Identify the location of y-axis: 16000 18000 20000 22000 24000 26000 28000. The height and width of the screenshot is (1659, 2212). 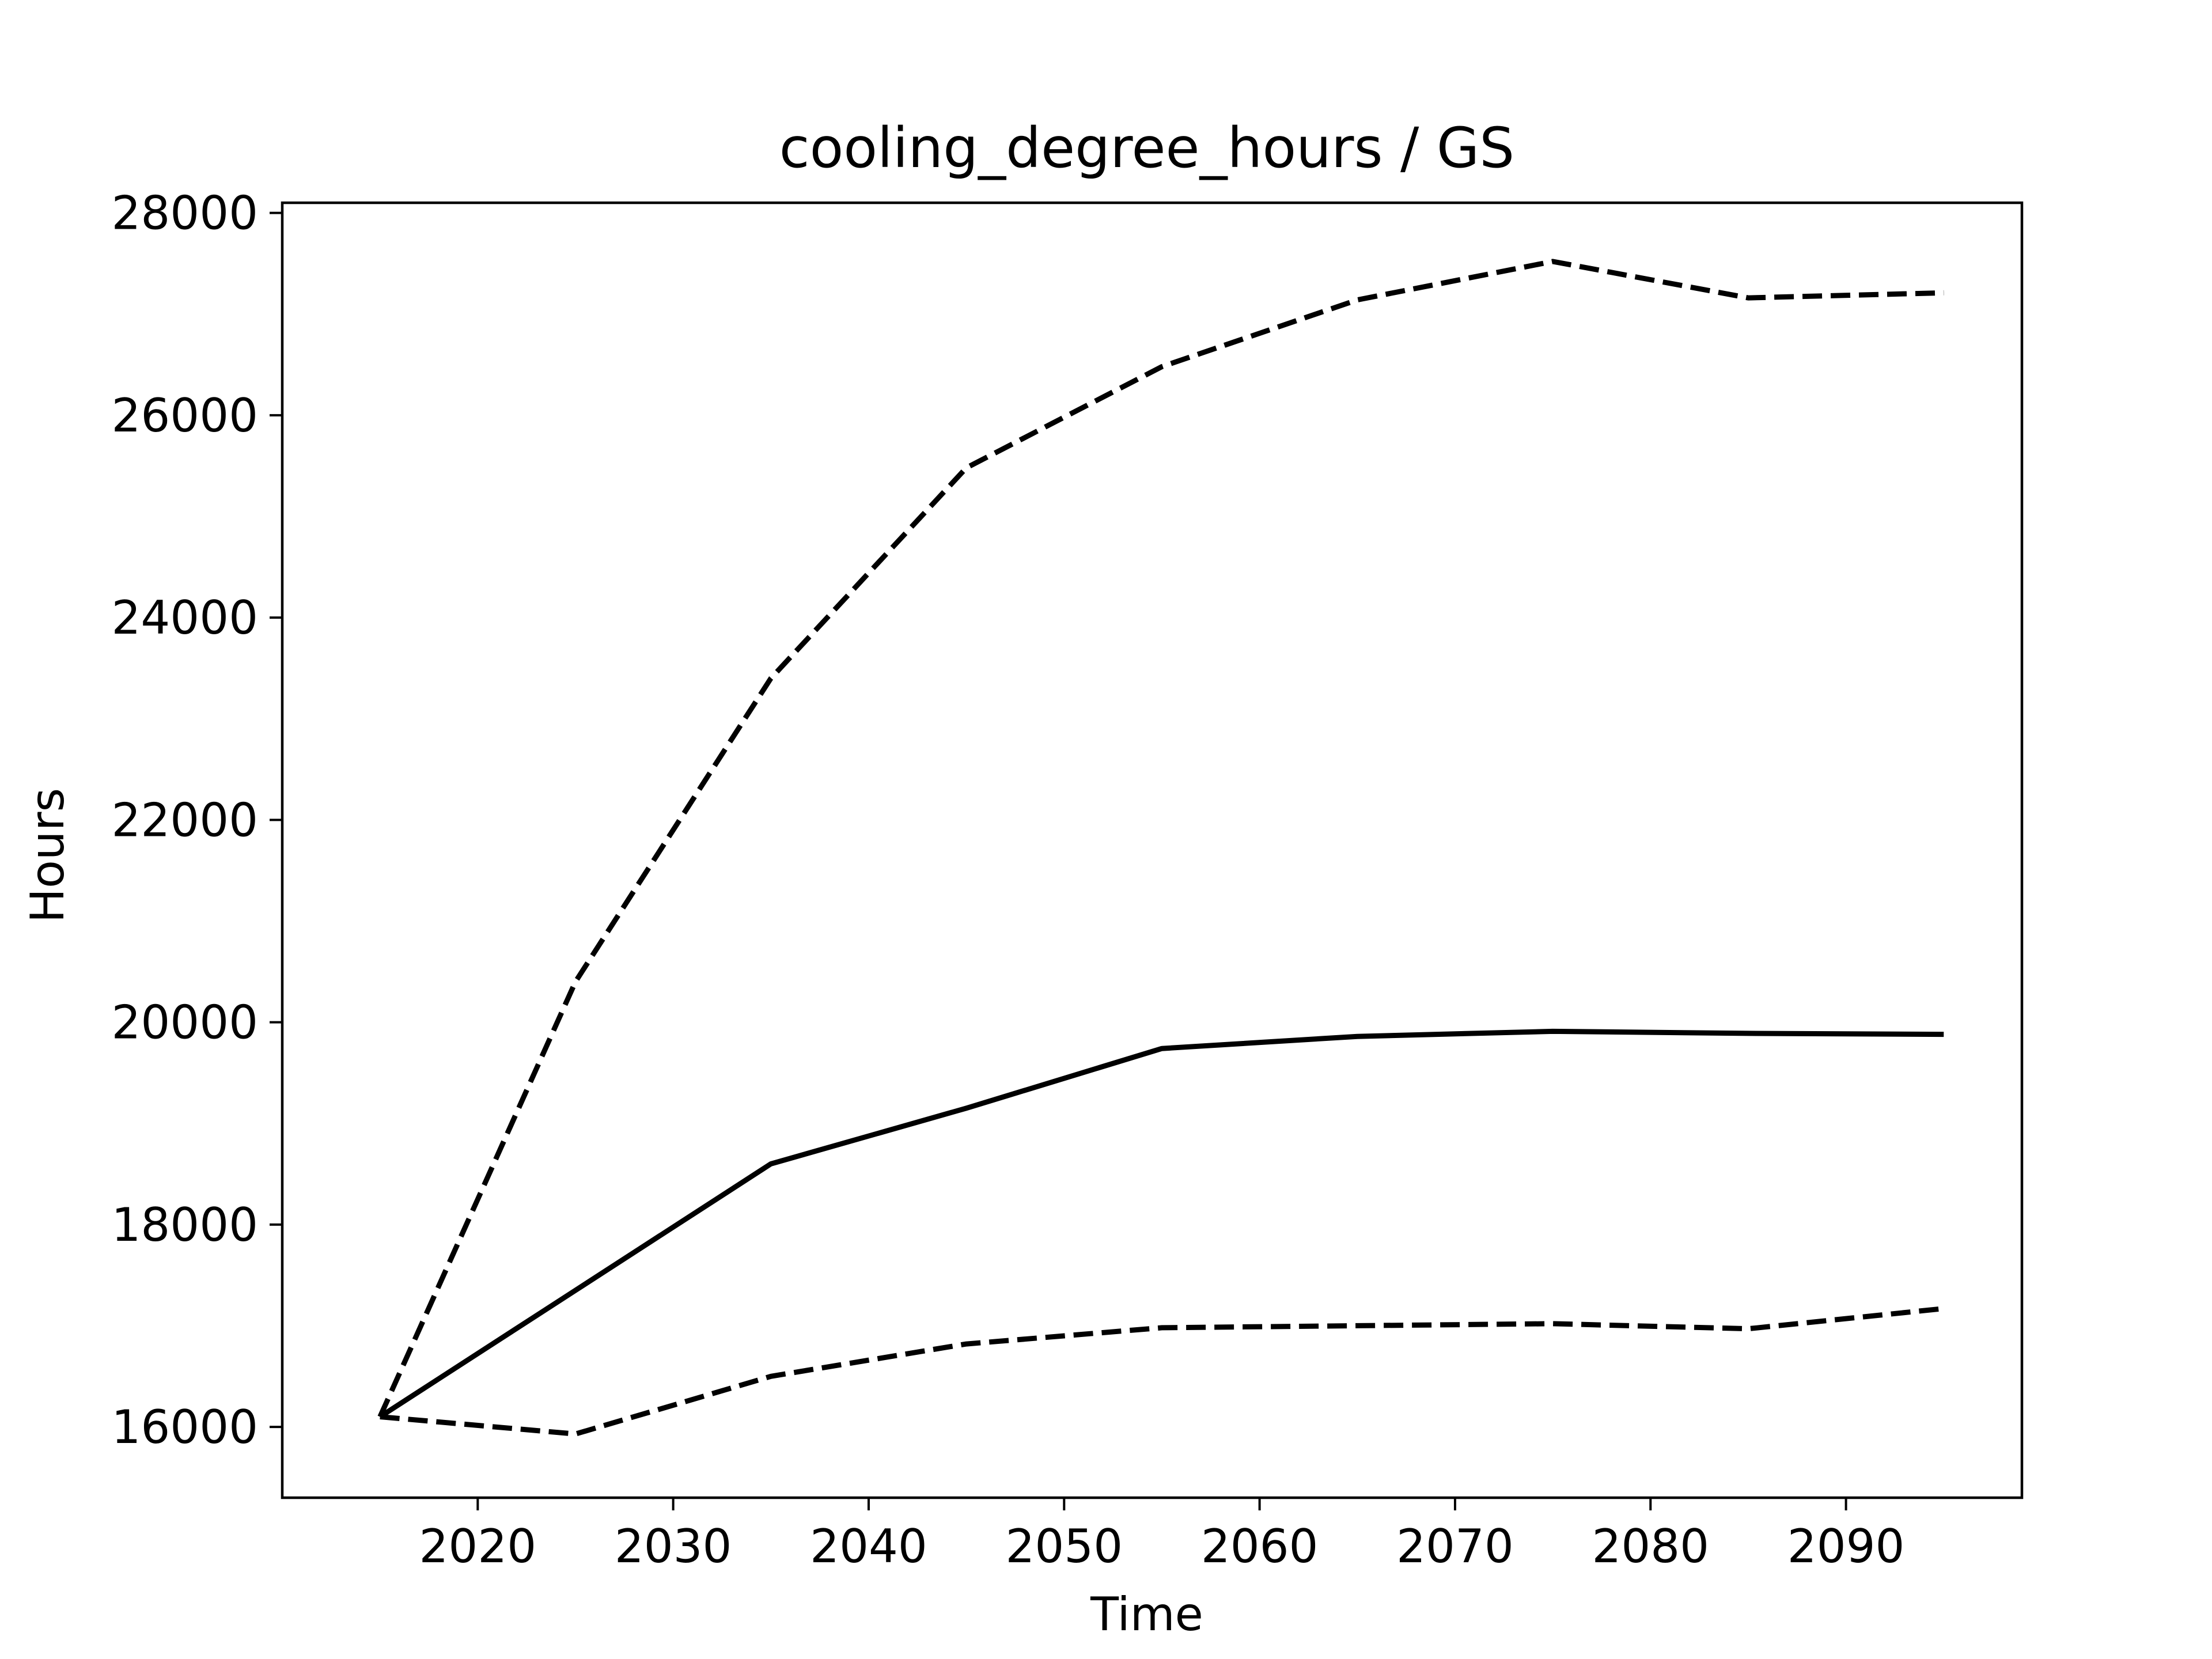
(197, 820).